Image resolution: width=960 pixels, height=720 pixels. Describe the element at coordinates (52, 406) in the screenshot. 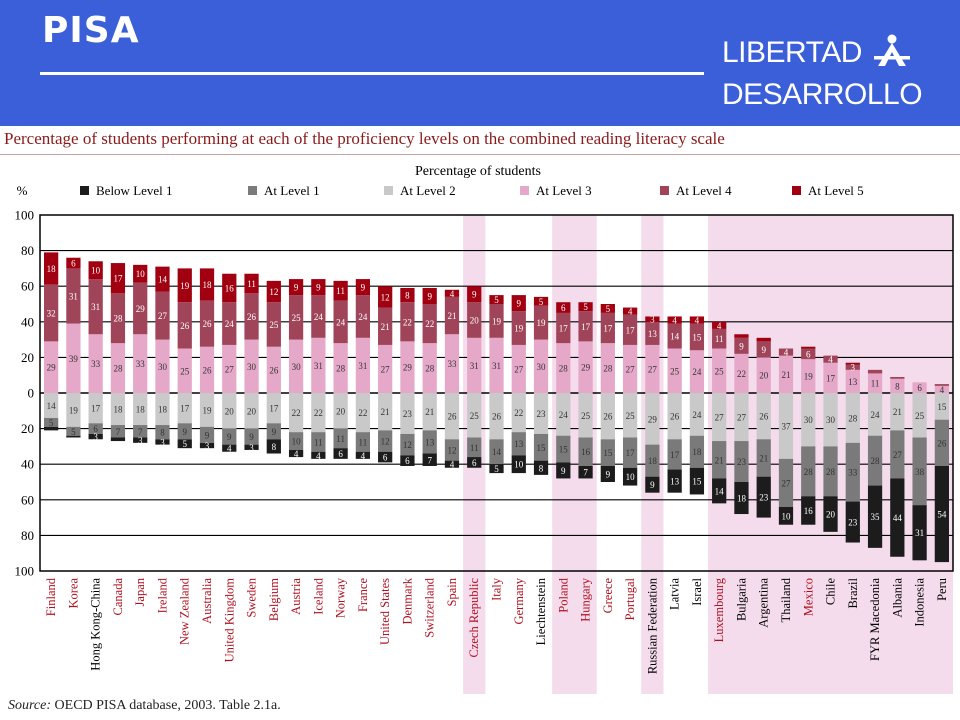

I see `data-label: 14` at that location.